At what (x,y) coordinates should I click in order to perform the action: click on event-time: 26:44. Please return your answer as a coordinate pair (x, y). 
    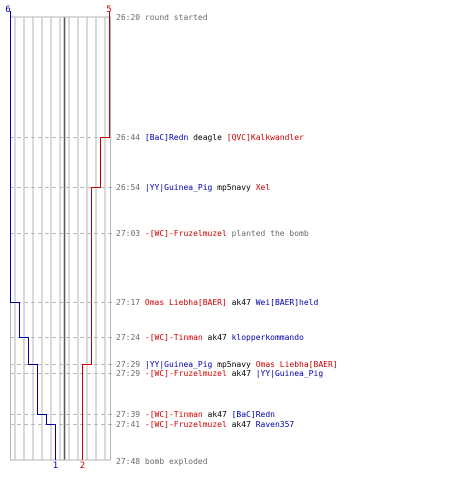
    Looking at the image, I should click on (130, 137).